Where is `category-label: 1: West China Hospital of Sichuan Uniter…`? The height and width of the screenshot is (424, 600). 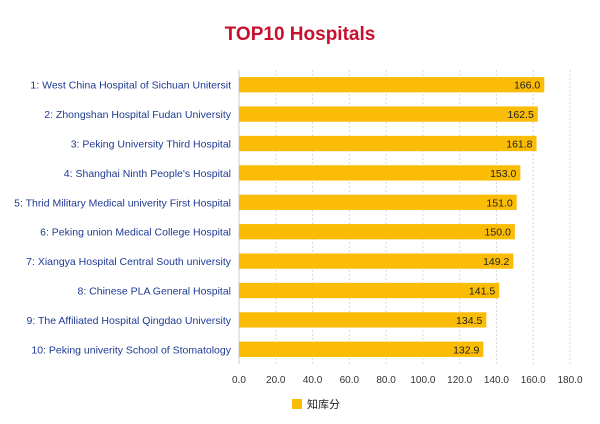
category-label: 1: West China Hospital of Sichuan Uniter… is located at coordinates (130, 86).